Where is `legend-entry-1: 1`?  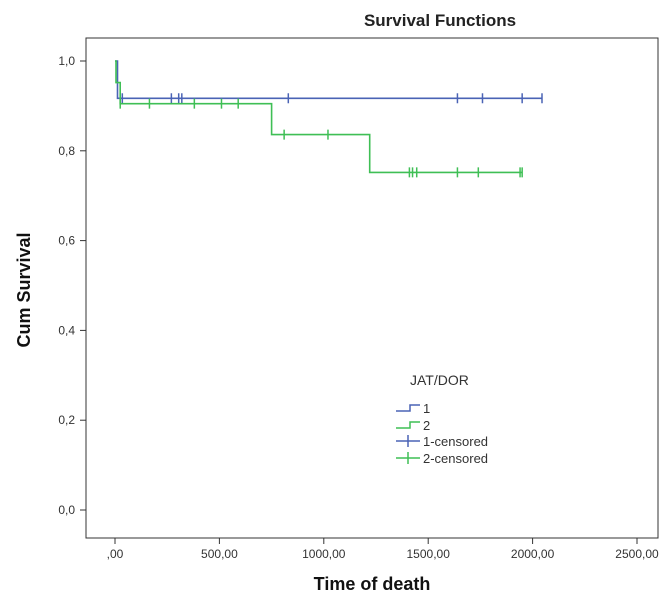
legend-entry-1: 1 is located at coordinates (426, 408).